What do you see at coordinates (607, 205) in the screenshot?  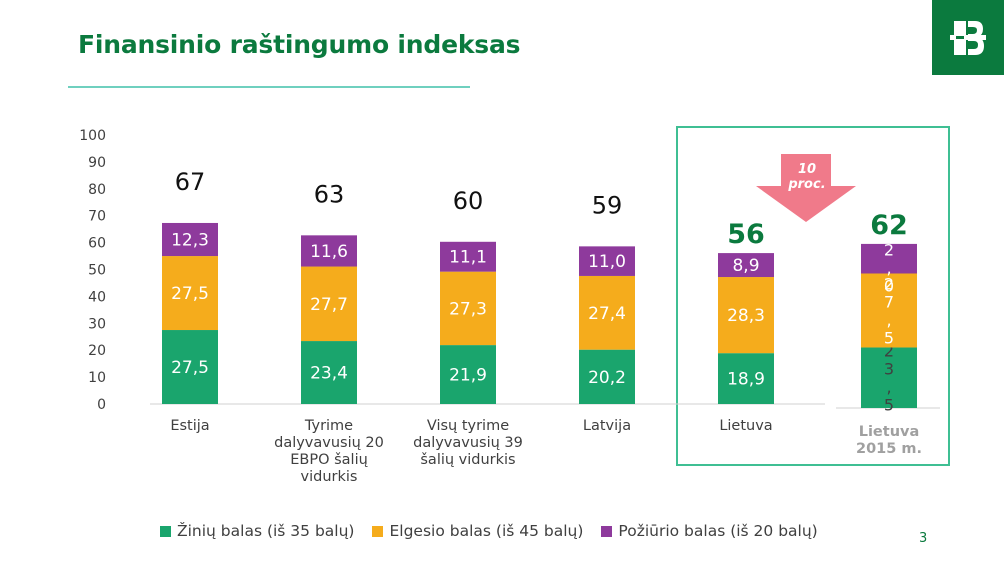 I see `total-label: 59` at bounding box center [607, 205].